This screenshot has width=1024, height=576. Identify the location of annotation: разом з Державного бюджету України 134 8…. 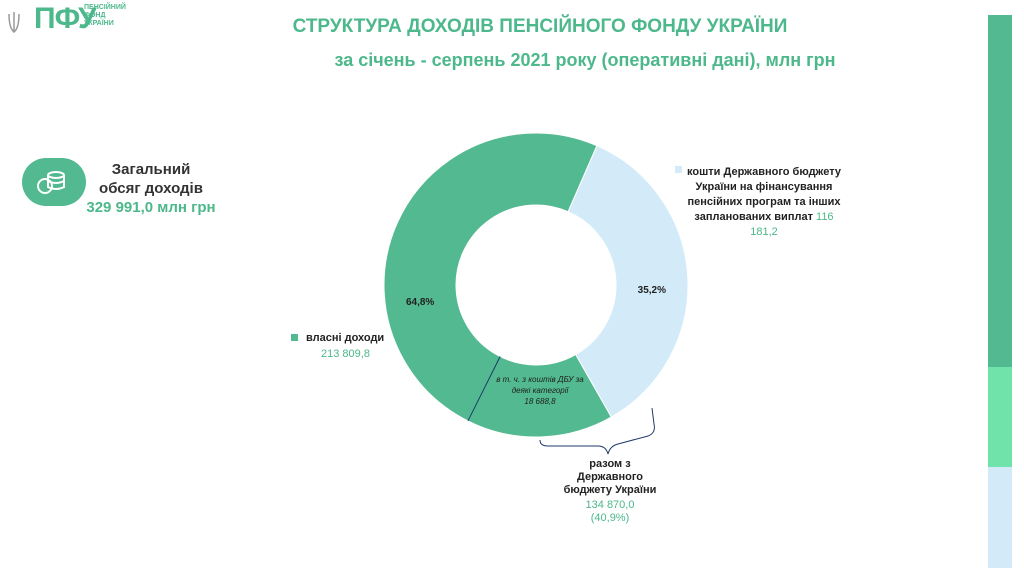
(610, 491).